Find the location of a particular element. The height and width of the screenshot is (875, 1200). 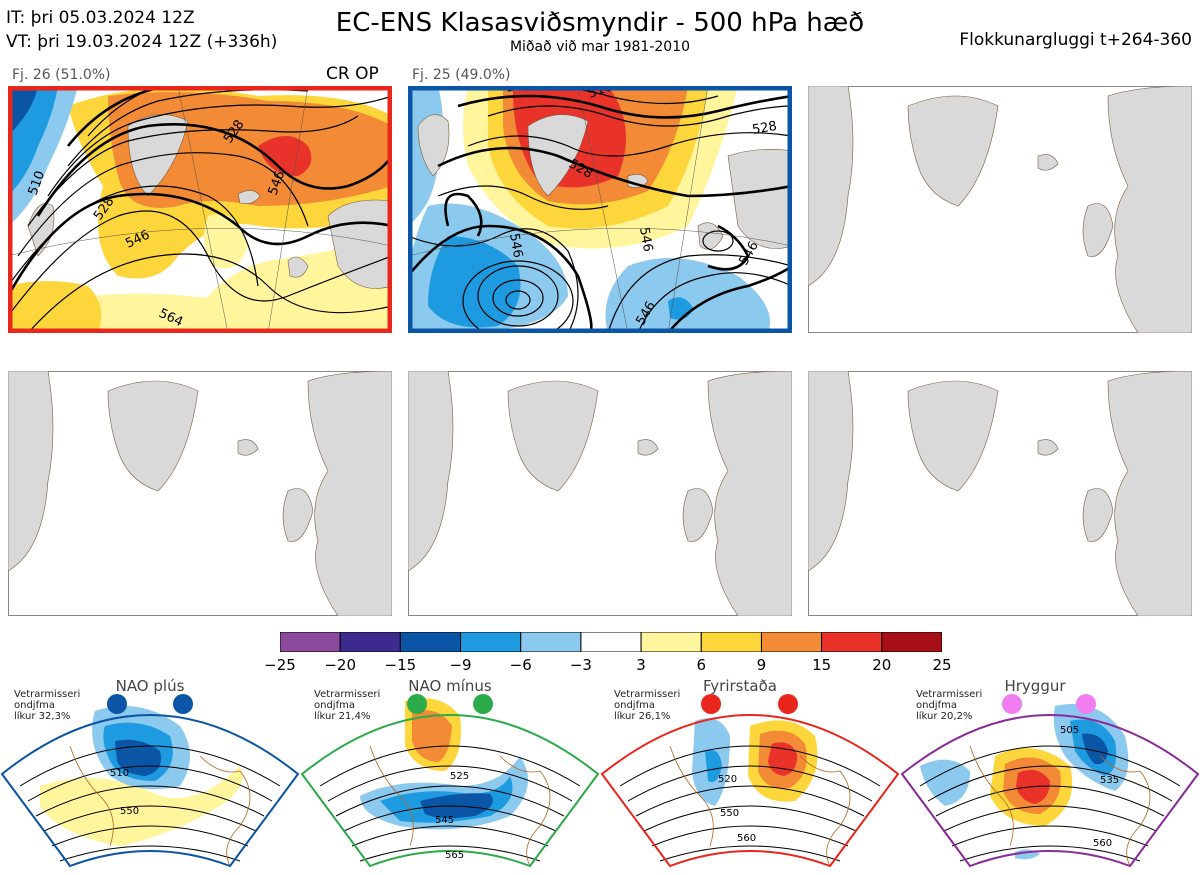

colorbar-tick-label: −20 is located at coordinates (340, 665).